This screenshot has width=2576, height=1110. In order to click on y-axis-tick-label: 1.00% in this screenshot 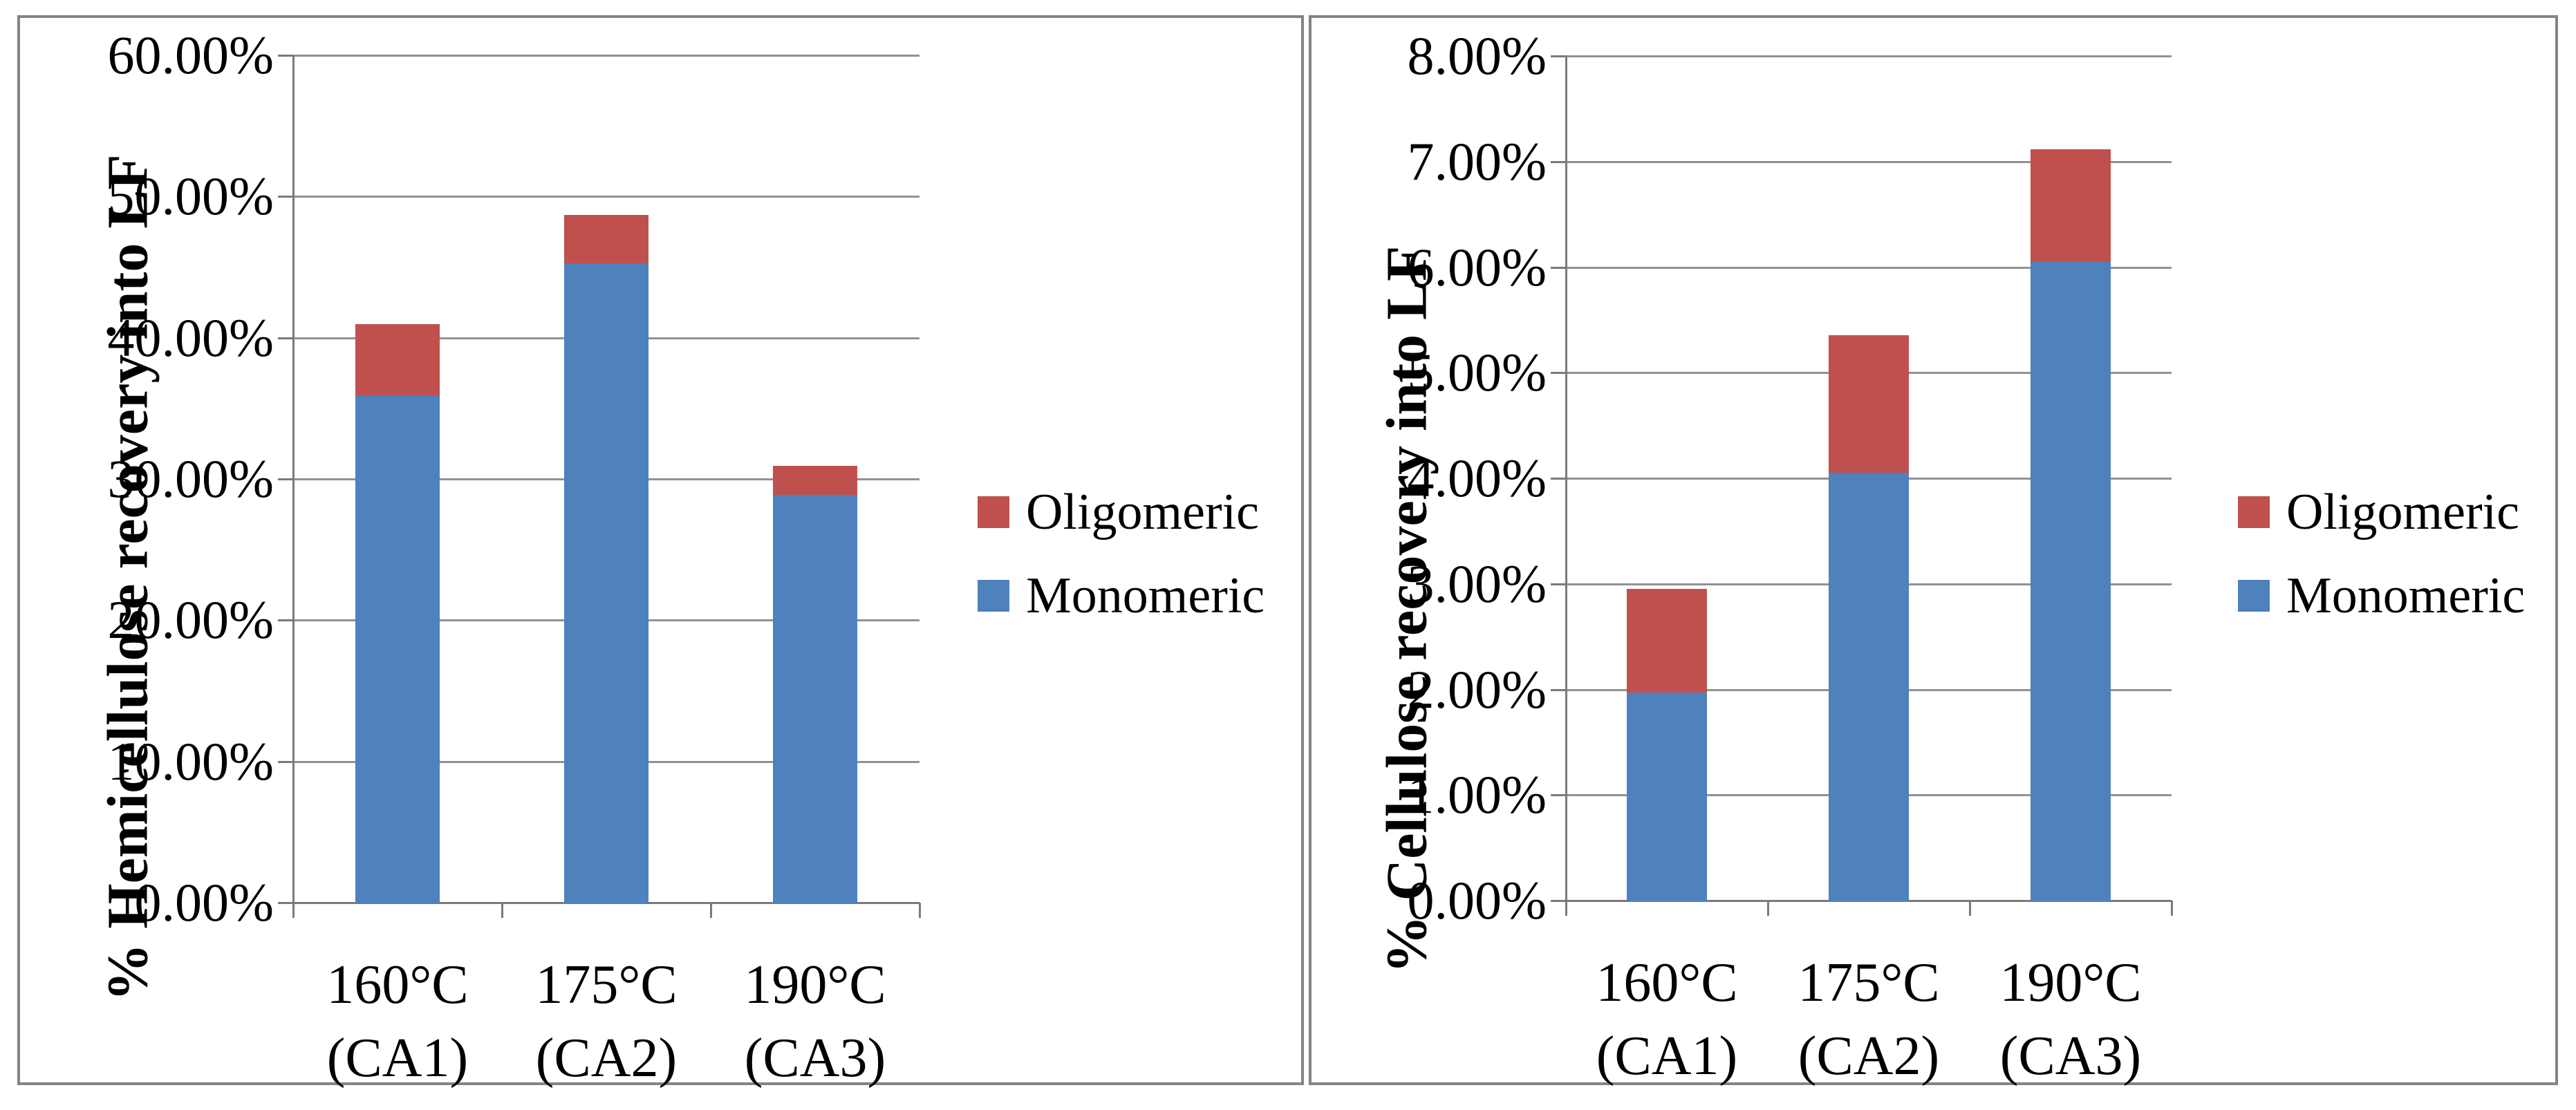, I will do `click(1477, 795)`.